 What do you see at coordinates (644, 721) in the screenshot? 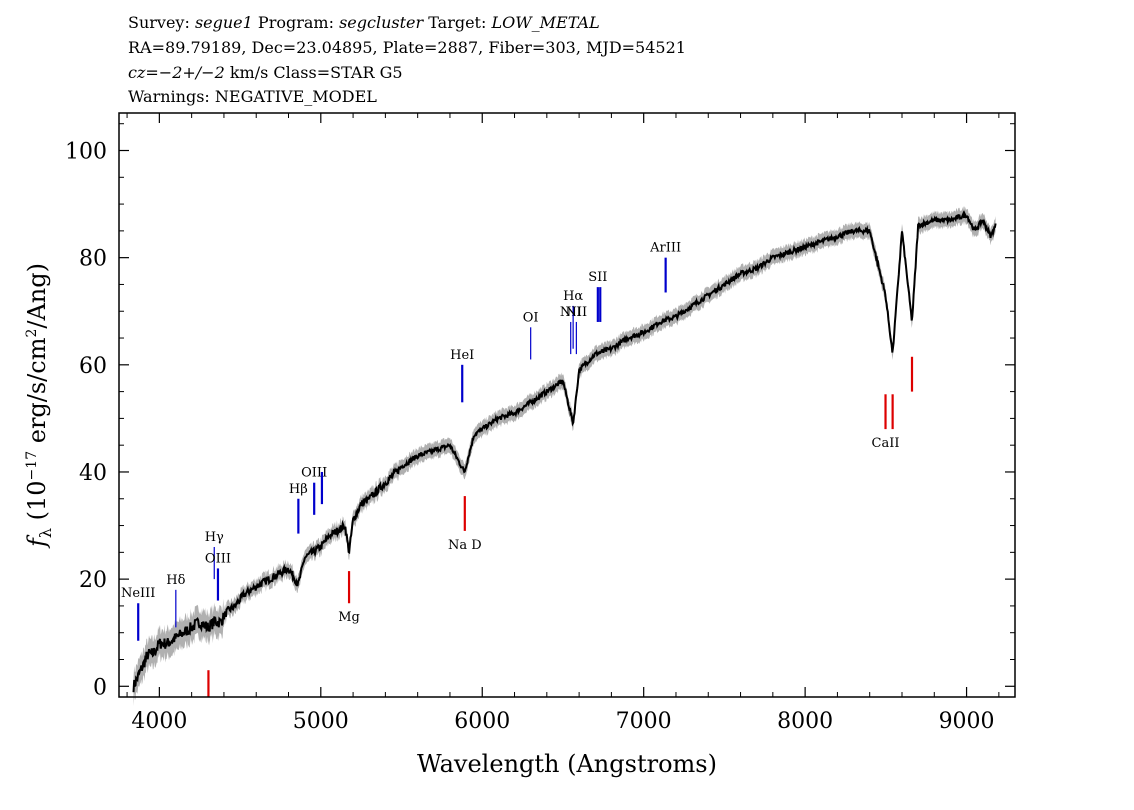
I see `x-tick-label: 7000` at bounding box center [644, 721].